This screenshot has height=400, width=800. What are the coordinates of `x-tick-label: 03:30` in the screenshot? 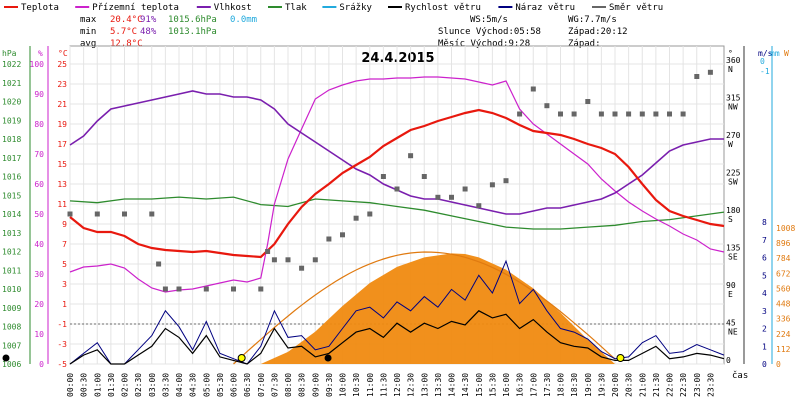 It's located at (165, 385).